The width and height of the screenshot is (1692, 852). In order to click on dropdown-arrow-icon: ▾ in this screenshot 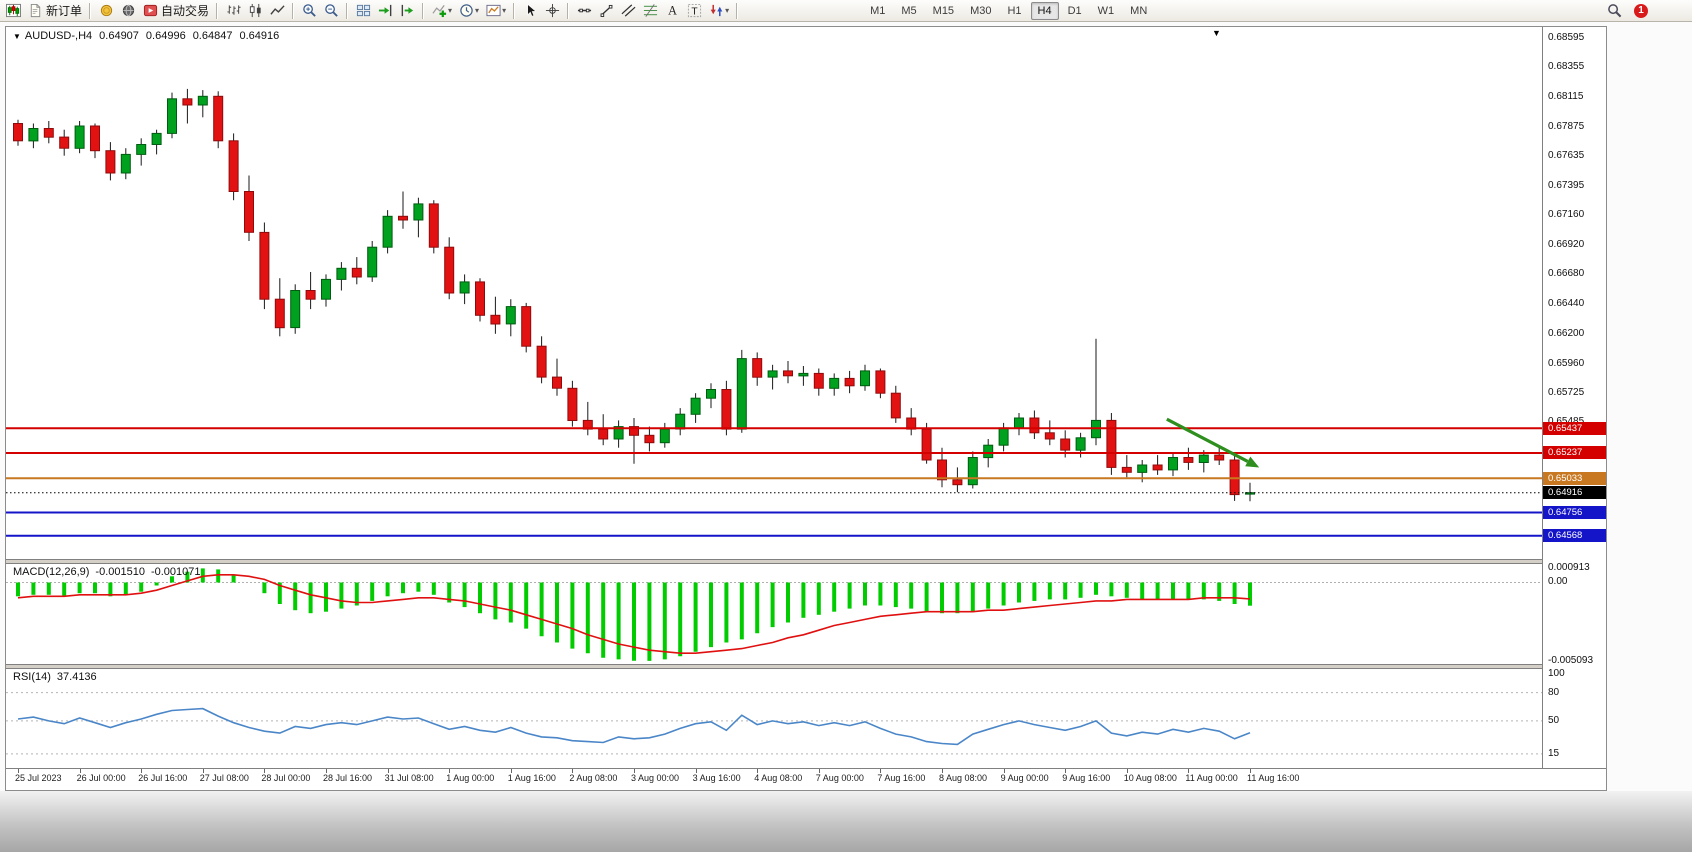, I will do `click(450, 10)`.